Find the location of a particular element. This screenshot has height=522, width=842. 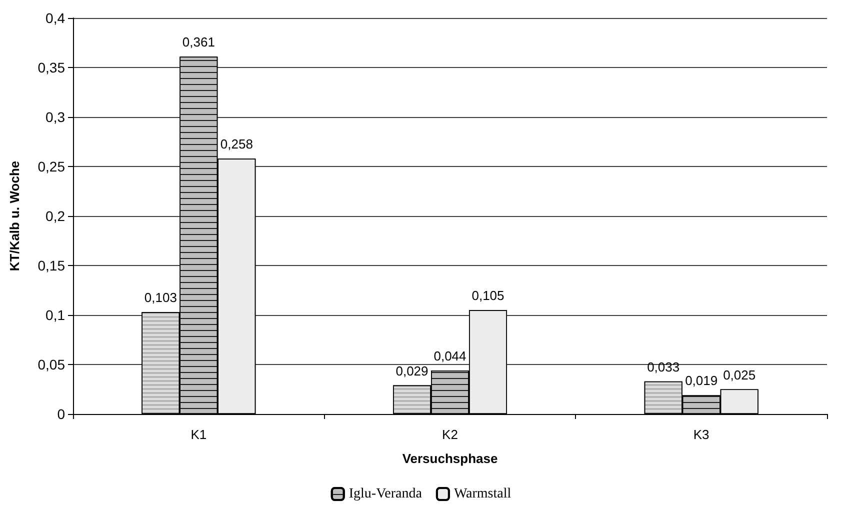

y-tick-label: 0,35 is located at coordinates (52, 68).